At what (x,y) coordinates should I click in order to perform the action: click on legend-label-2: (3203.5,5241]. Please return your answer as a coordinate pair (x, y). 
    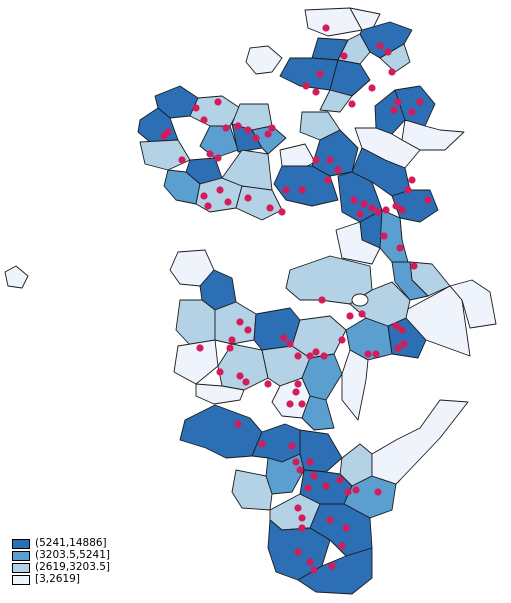
    Looking at the image, I should click on (72, 555).